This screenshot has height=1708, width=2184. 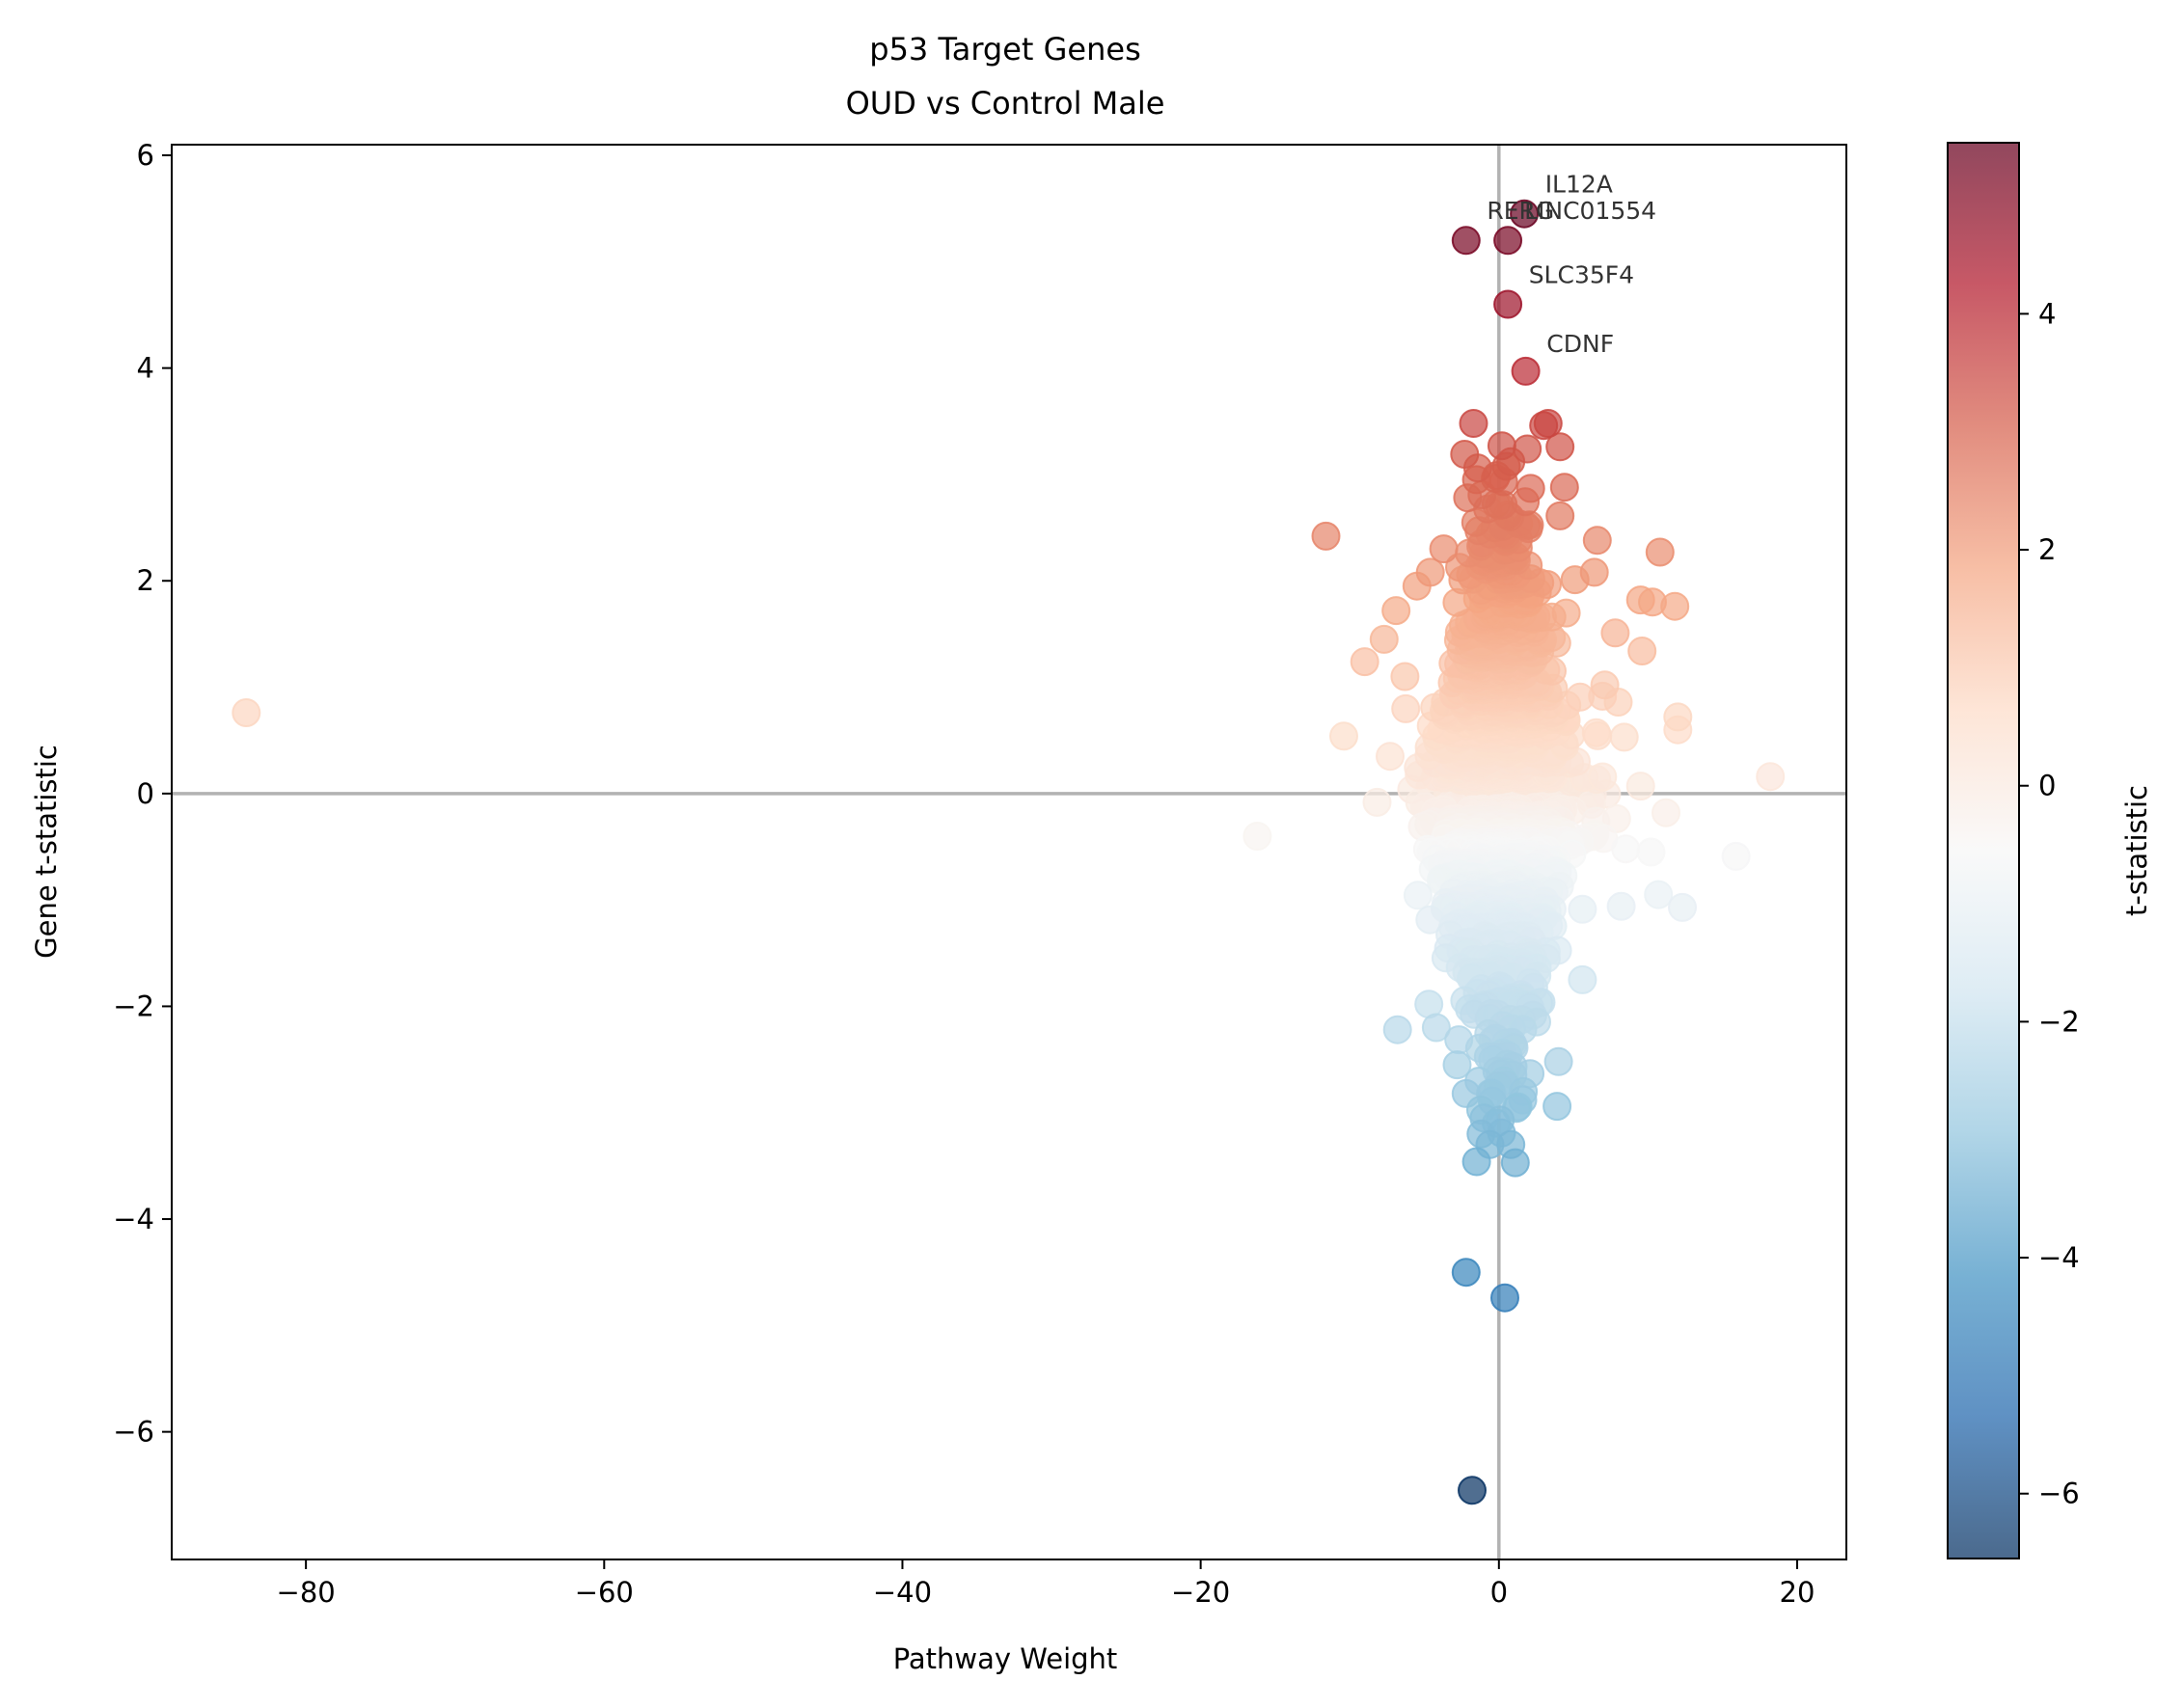 I want to click on chart-subtitle: OUD vs Control Male, so click(x=1006, y=103).